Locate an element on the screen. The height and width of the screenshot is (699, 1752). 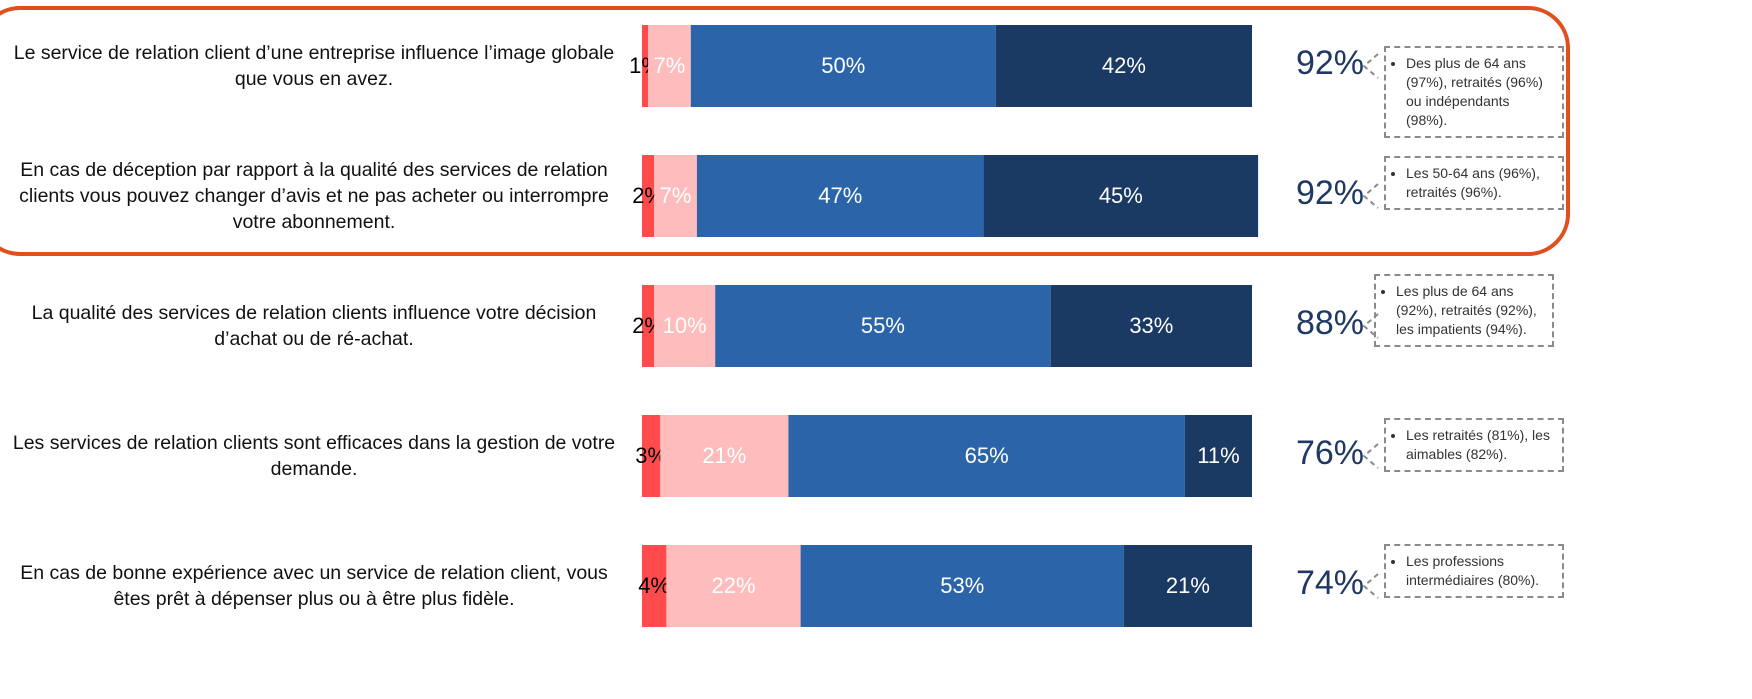
bar-label: 47% is located at coordinates (840, 195).